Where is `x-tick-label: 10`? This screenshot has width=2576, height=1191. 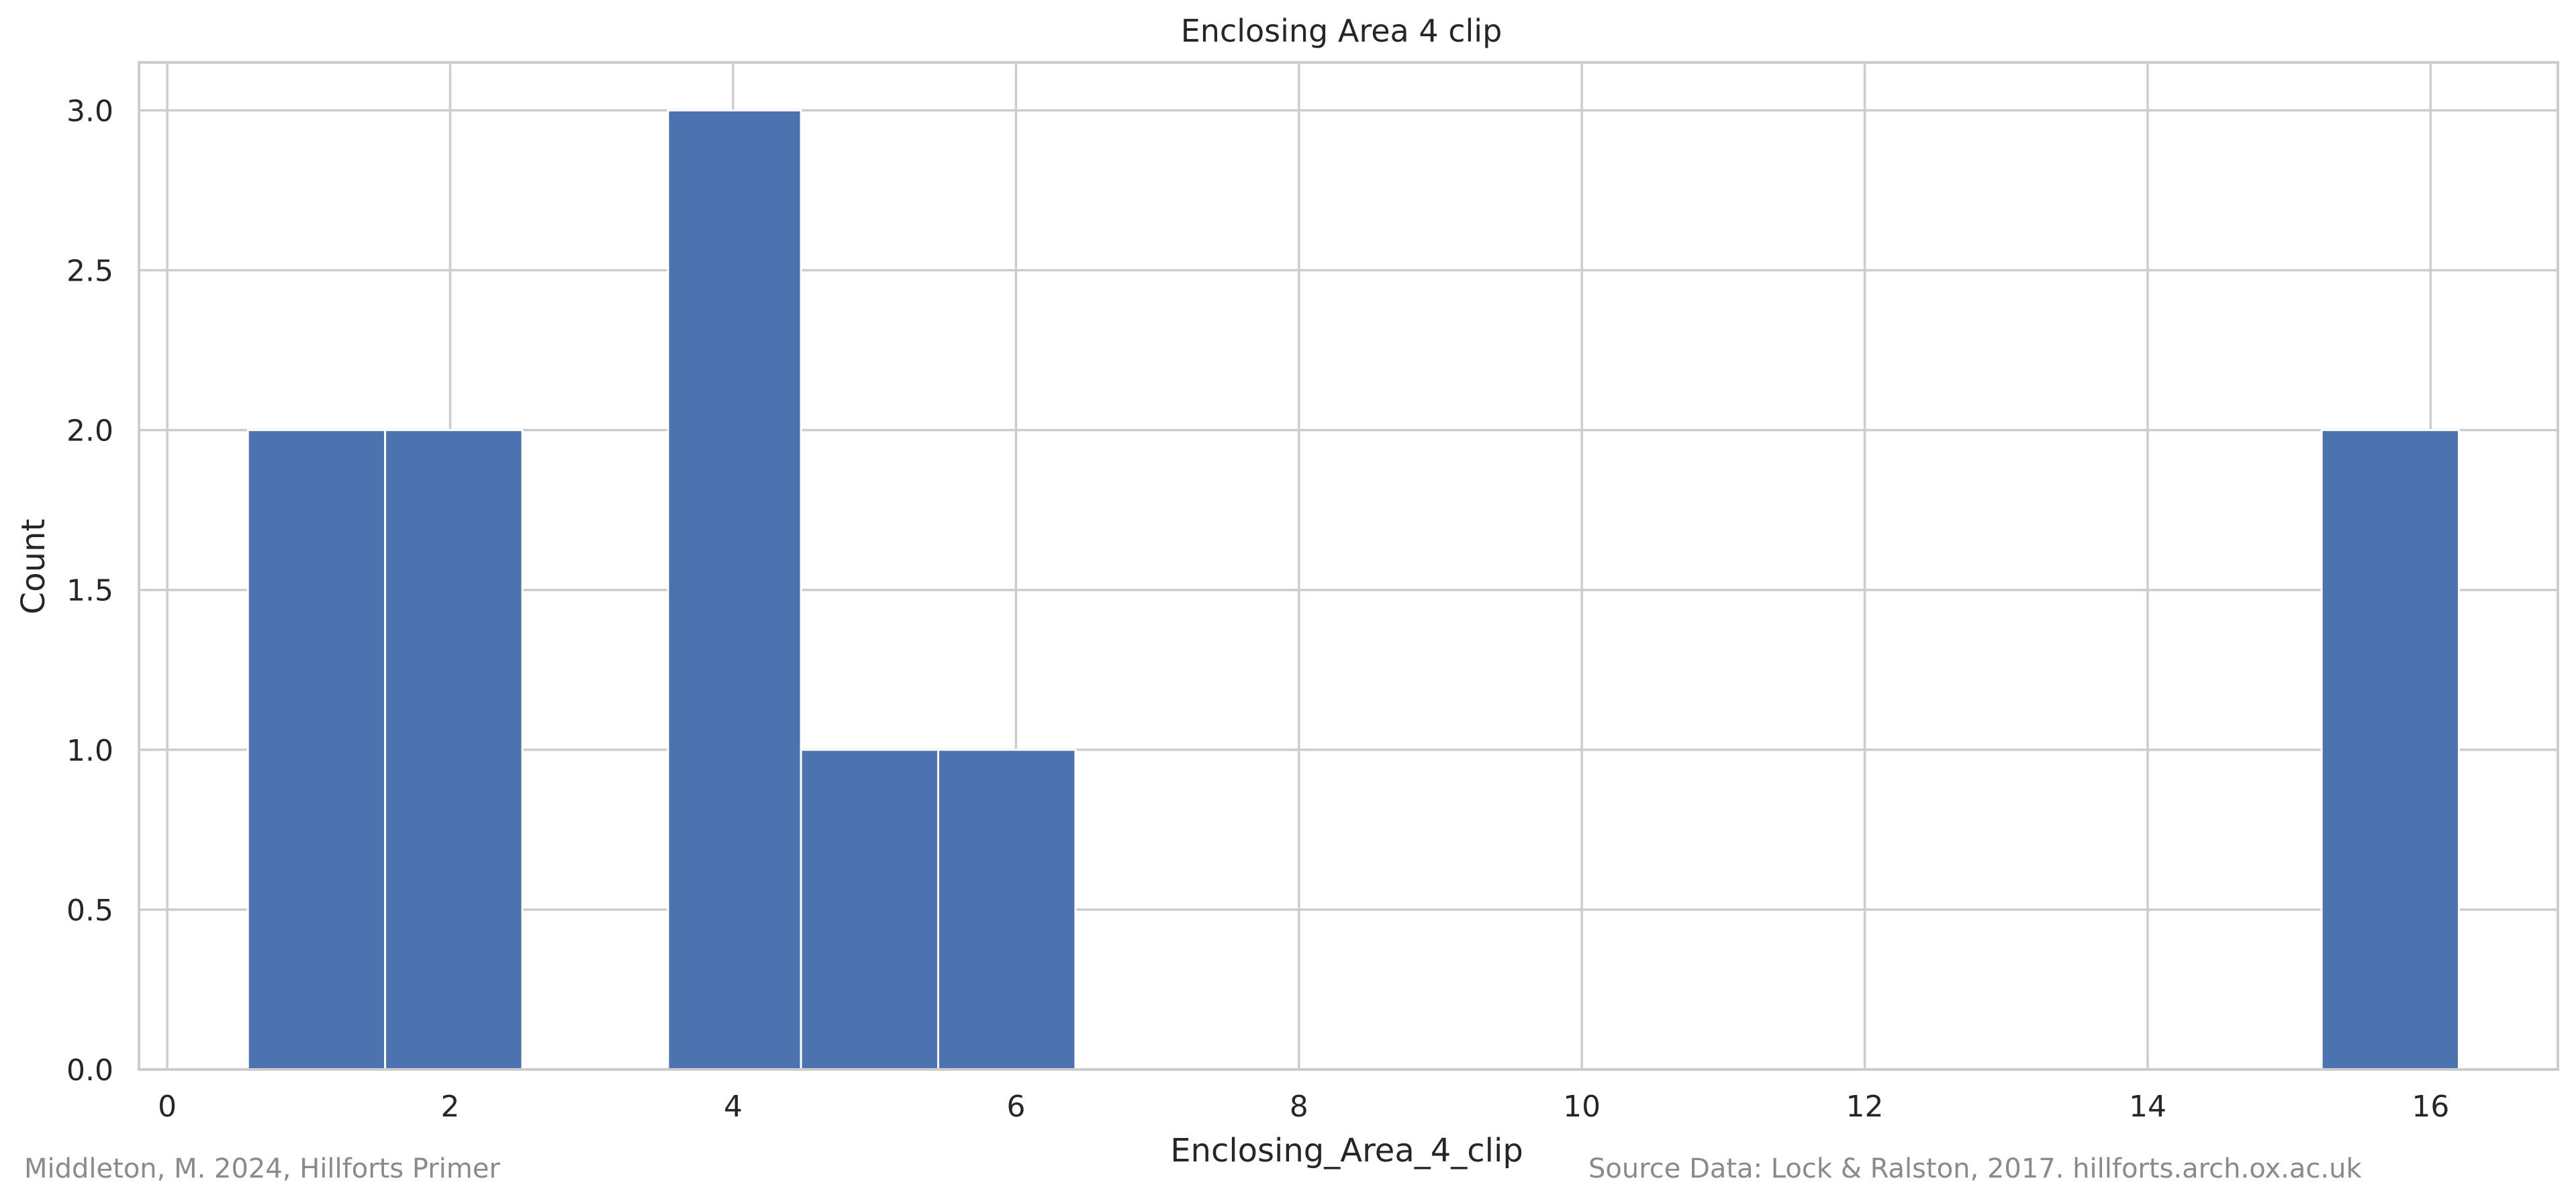
x-tick-label: 10 is located at coordinates (1582, 1107).